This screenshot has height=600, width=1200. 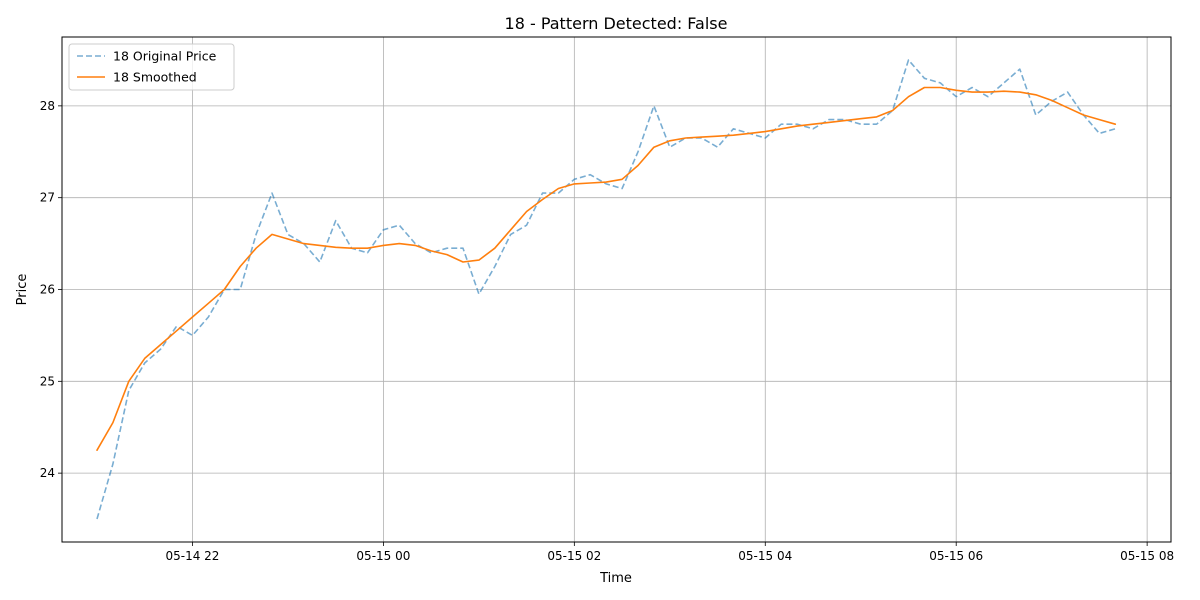 What do you see at coordinates (47, 290) in the screenshot?
I see `y-tick-label: 26` at bounding box center [47, 290].